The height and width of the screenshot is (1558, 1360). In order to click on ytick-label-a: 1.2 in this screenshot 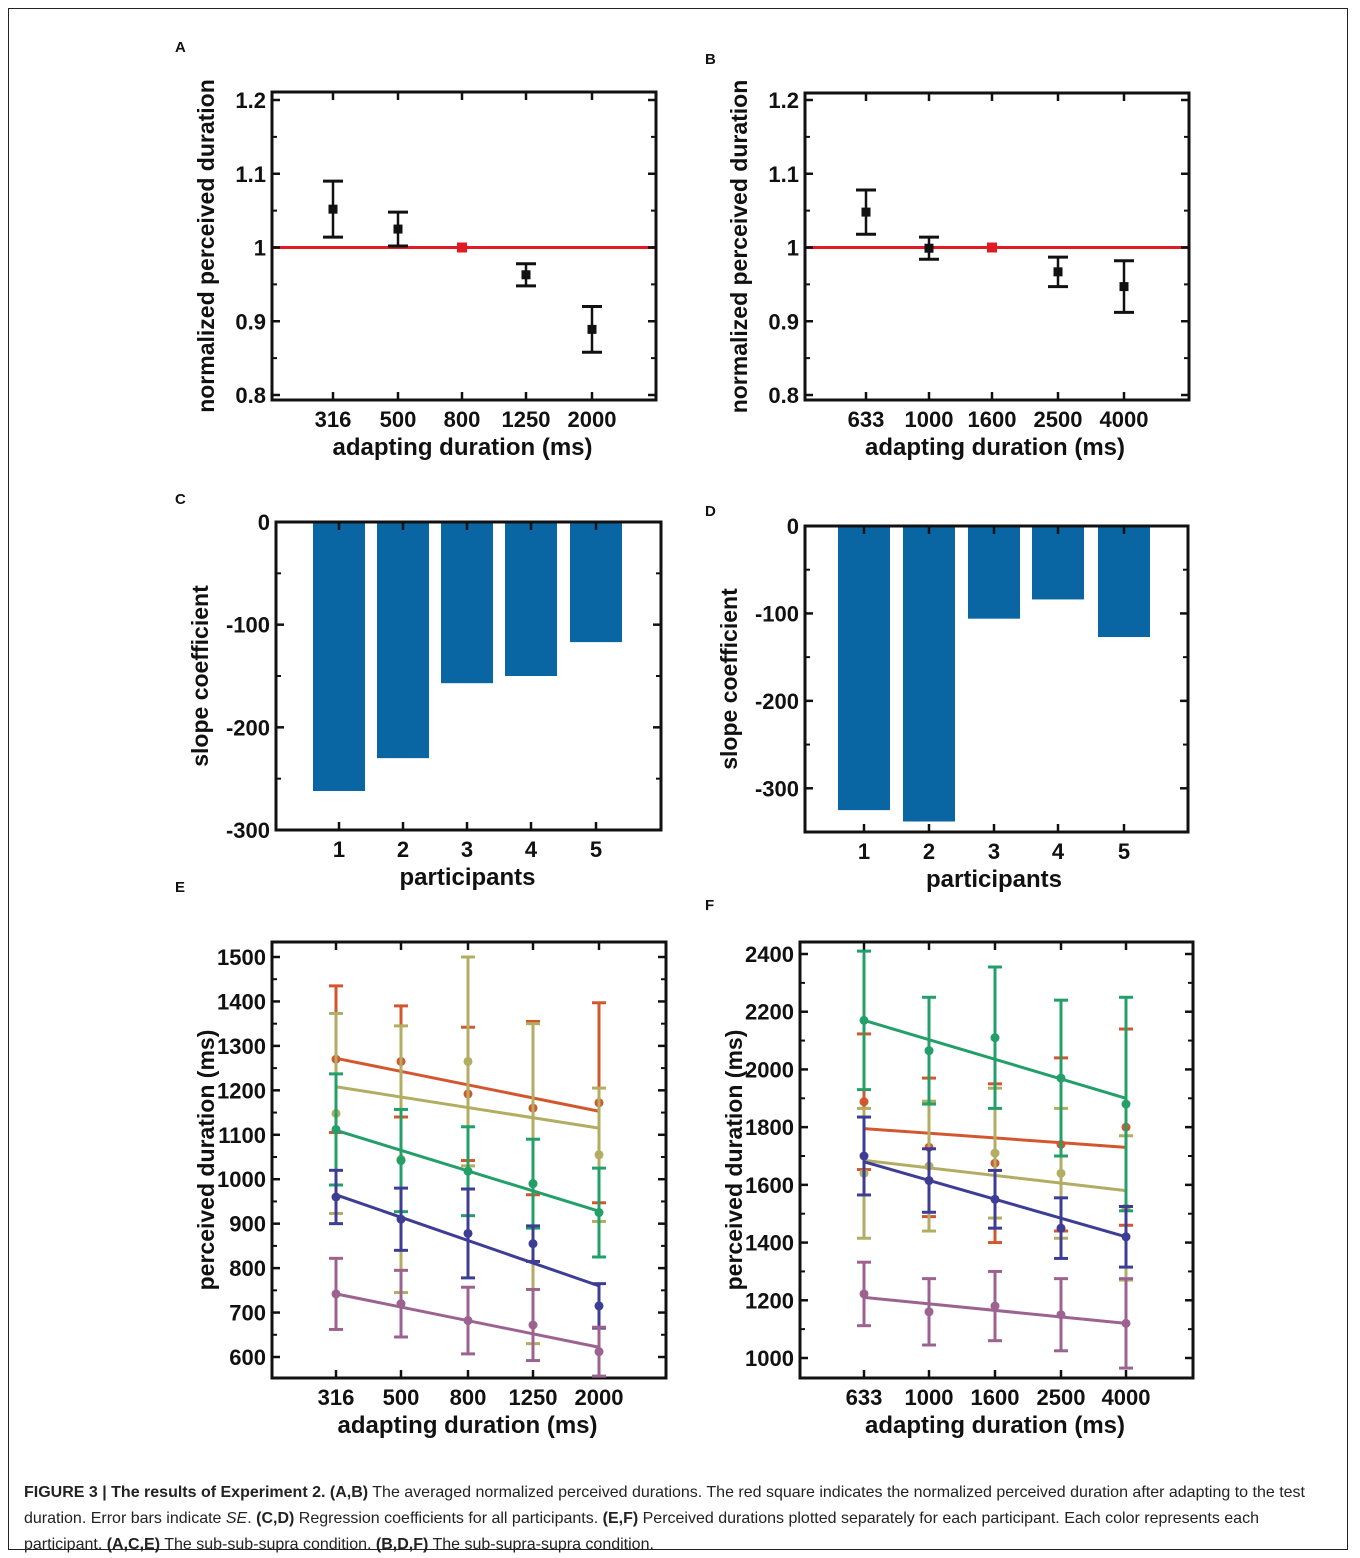, I will do `click(250, 100)`.